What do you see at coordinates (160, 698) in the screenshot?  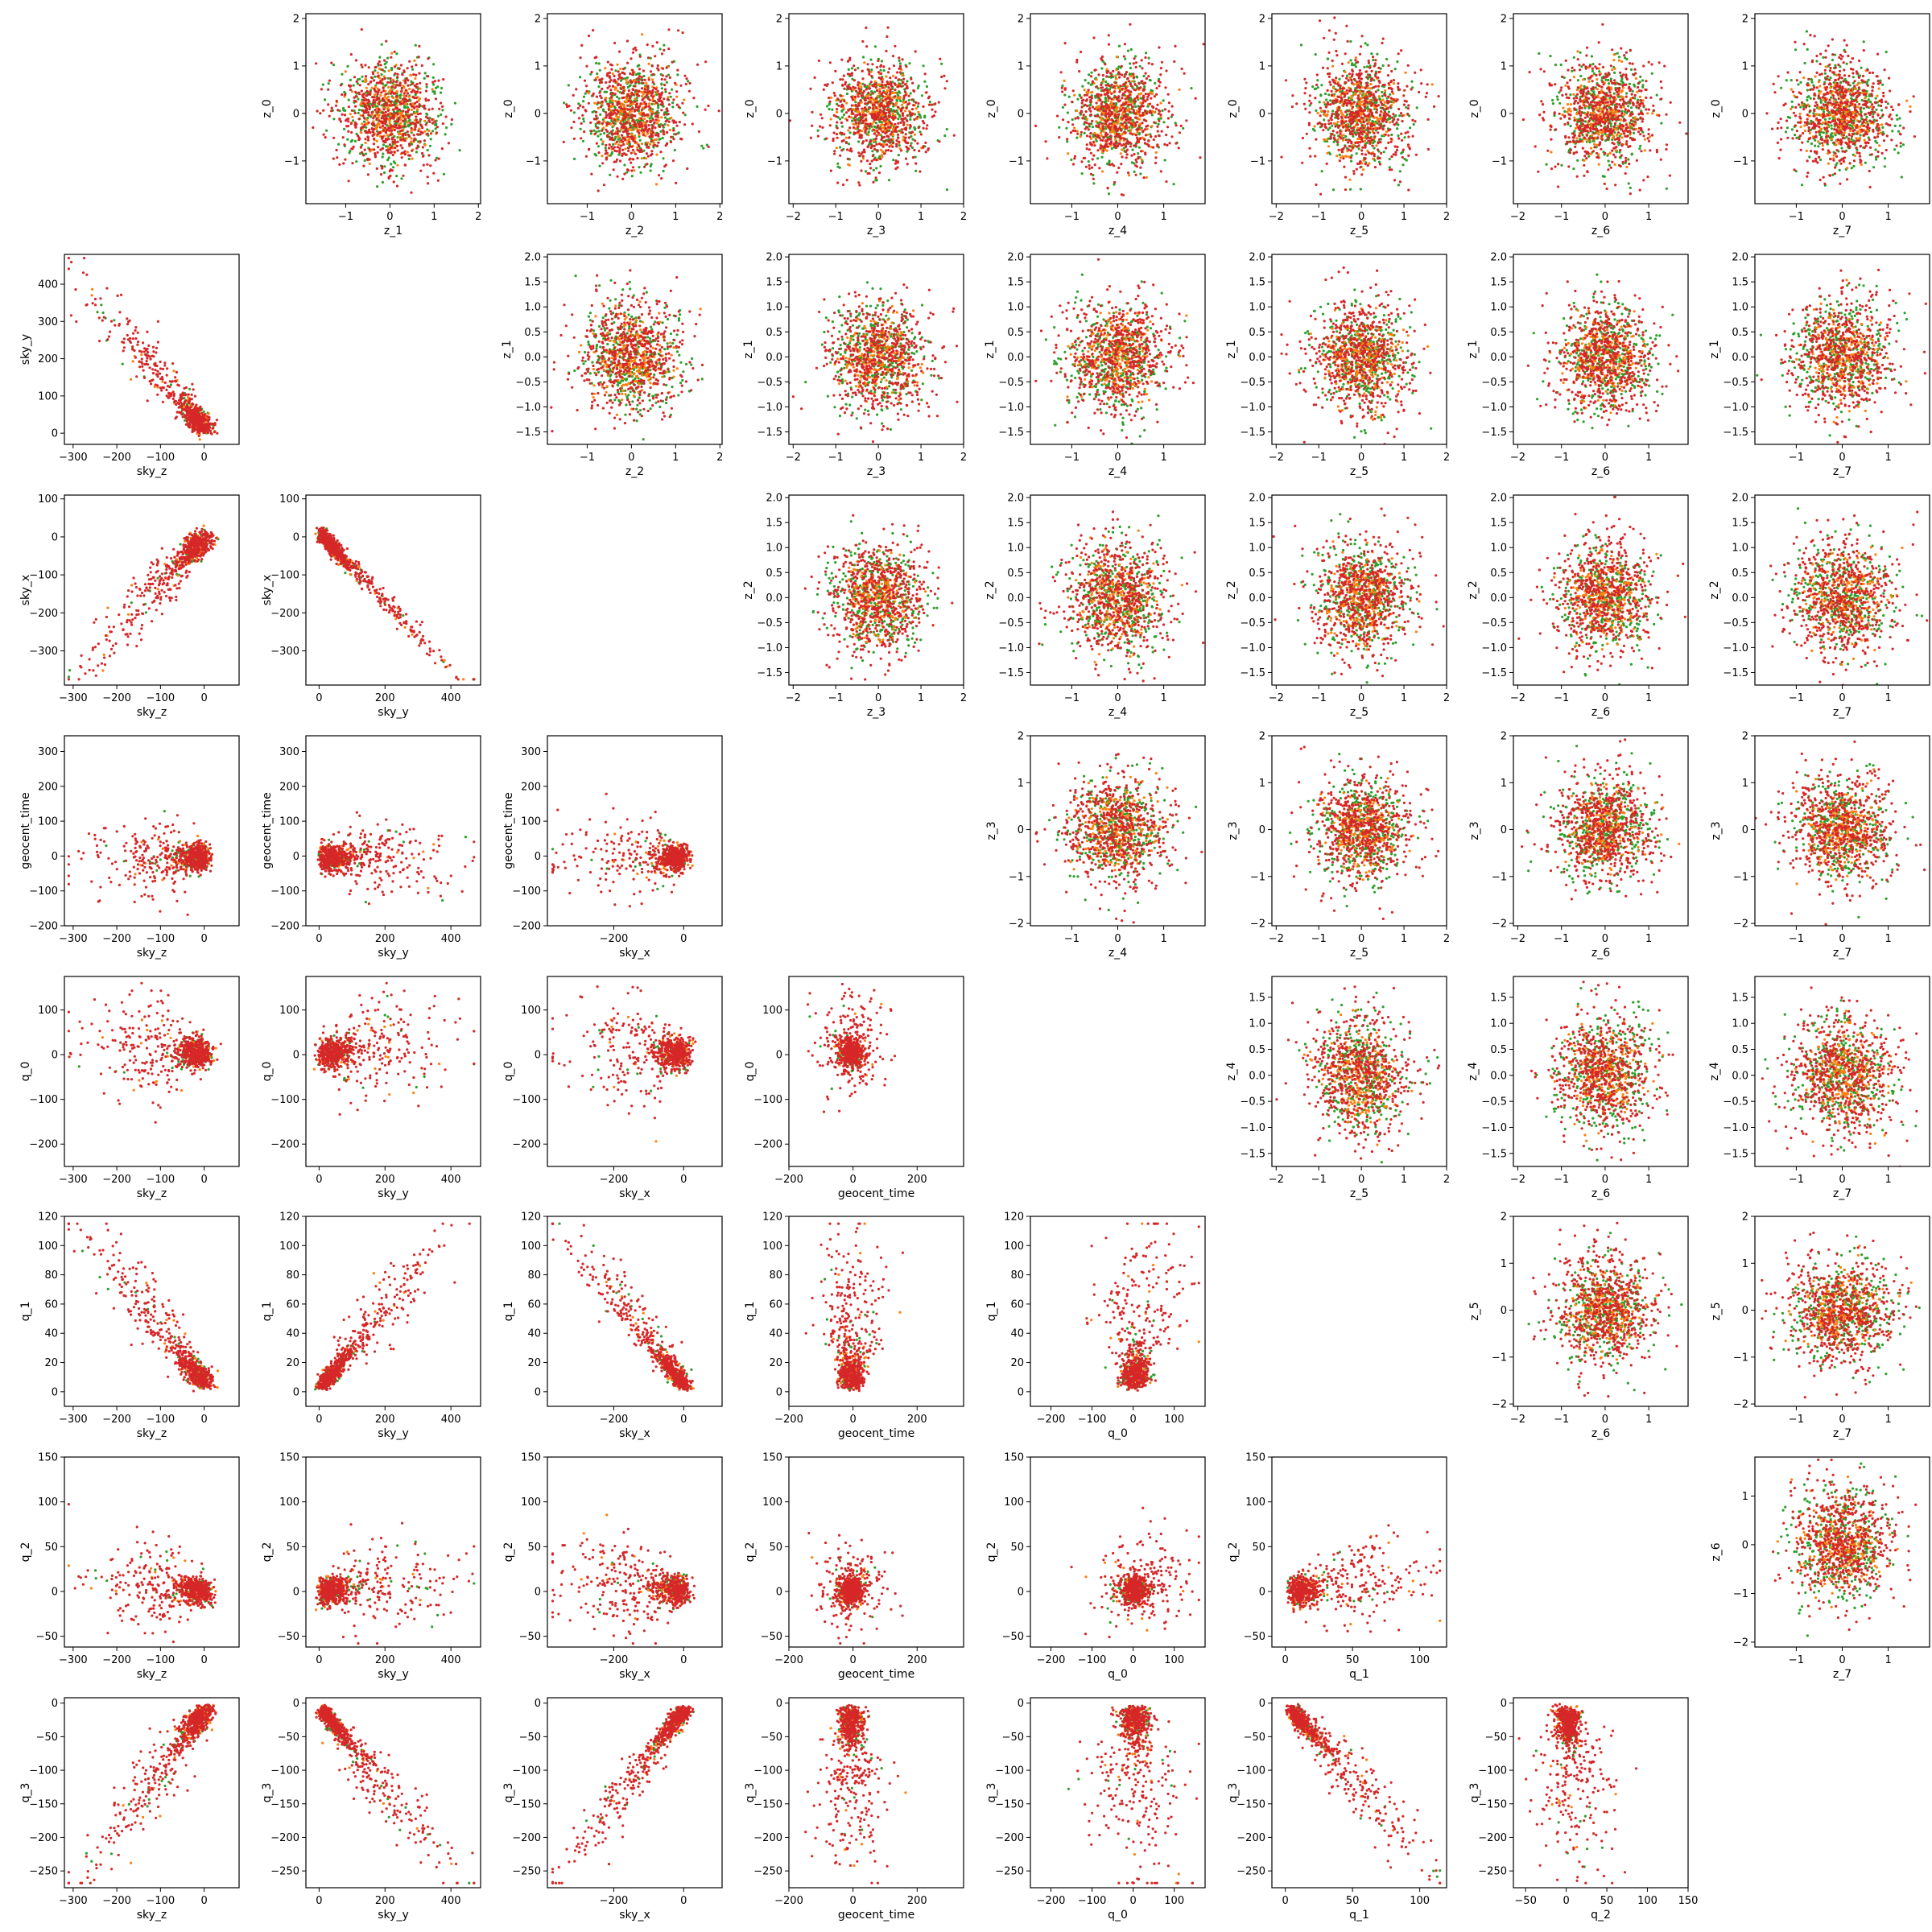 I see `x-tick-label: −100` at bounding box center [160, 698].